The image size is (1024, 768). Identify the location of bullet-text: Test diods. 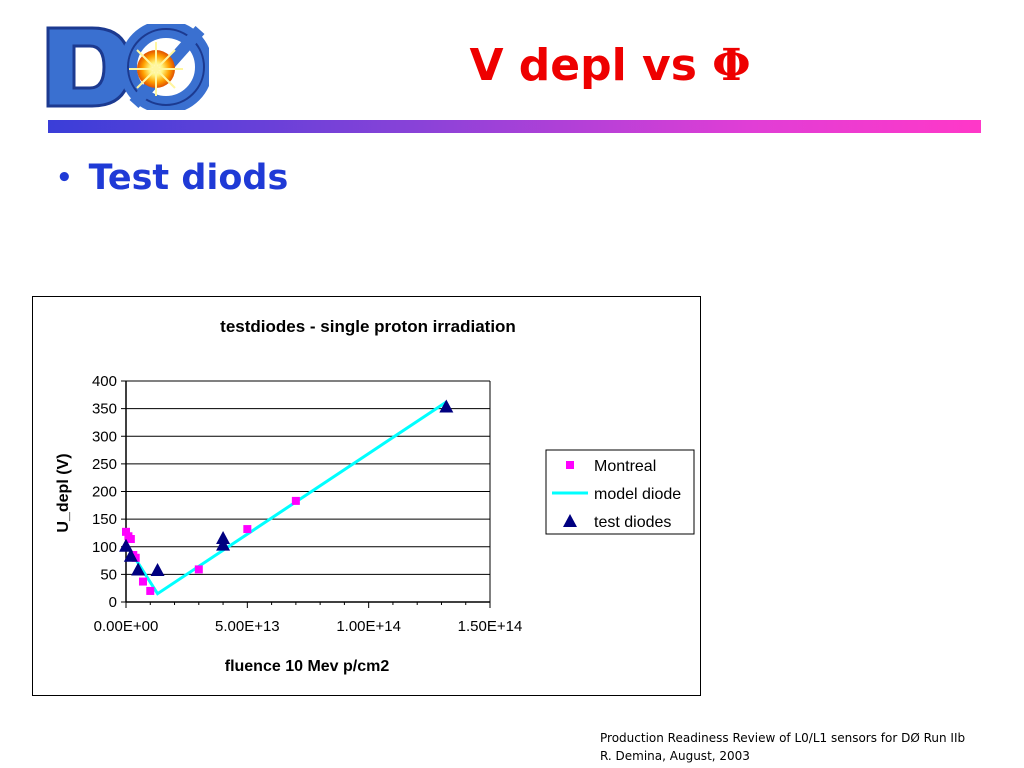
(188, 178).